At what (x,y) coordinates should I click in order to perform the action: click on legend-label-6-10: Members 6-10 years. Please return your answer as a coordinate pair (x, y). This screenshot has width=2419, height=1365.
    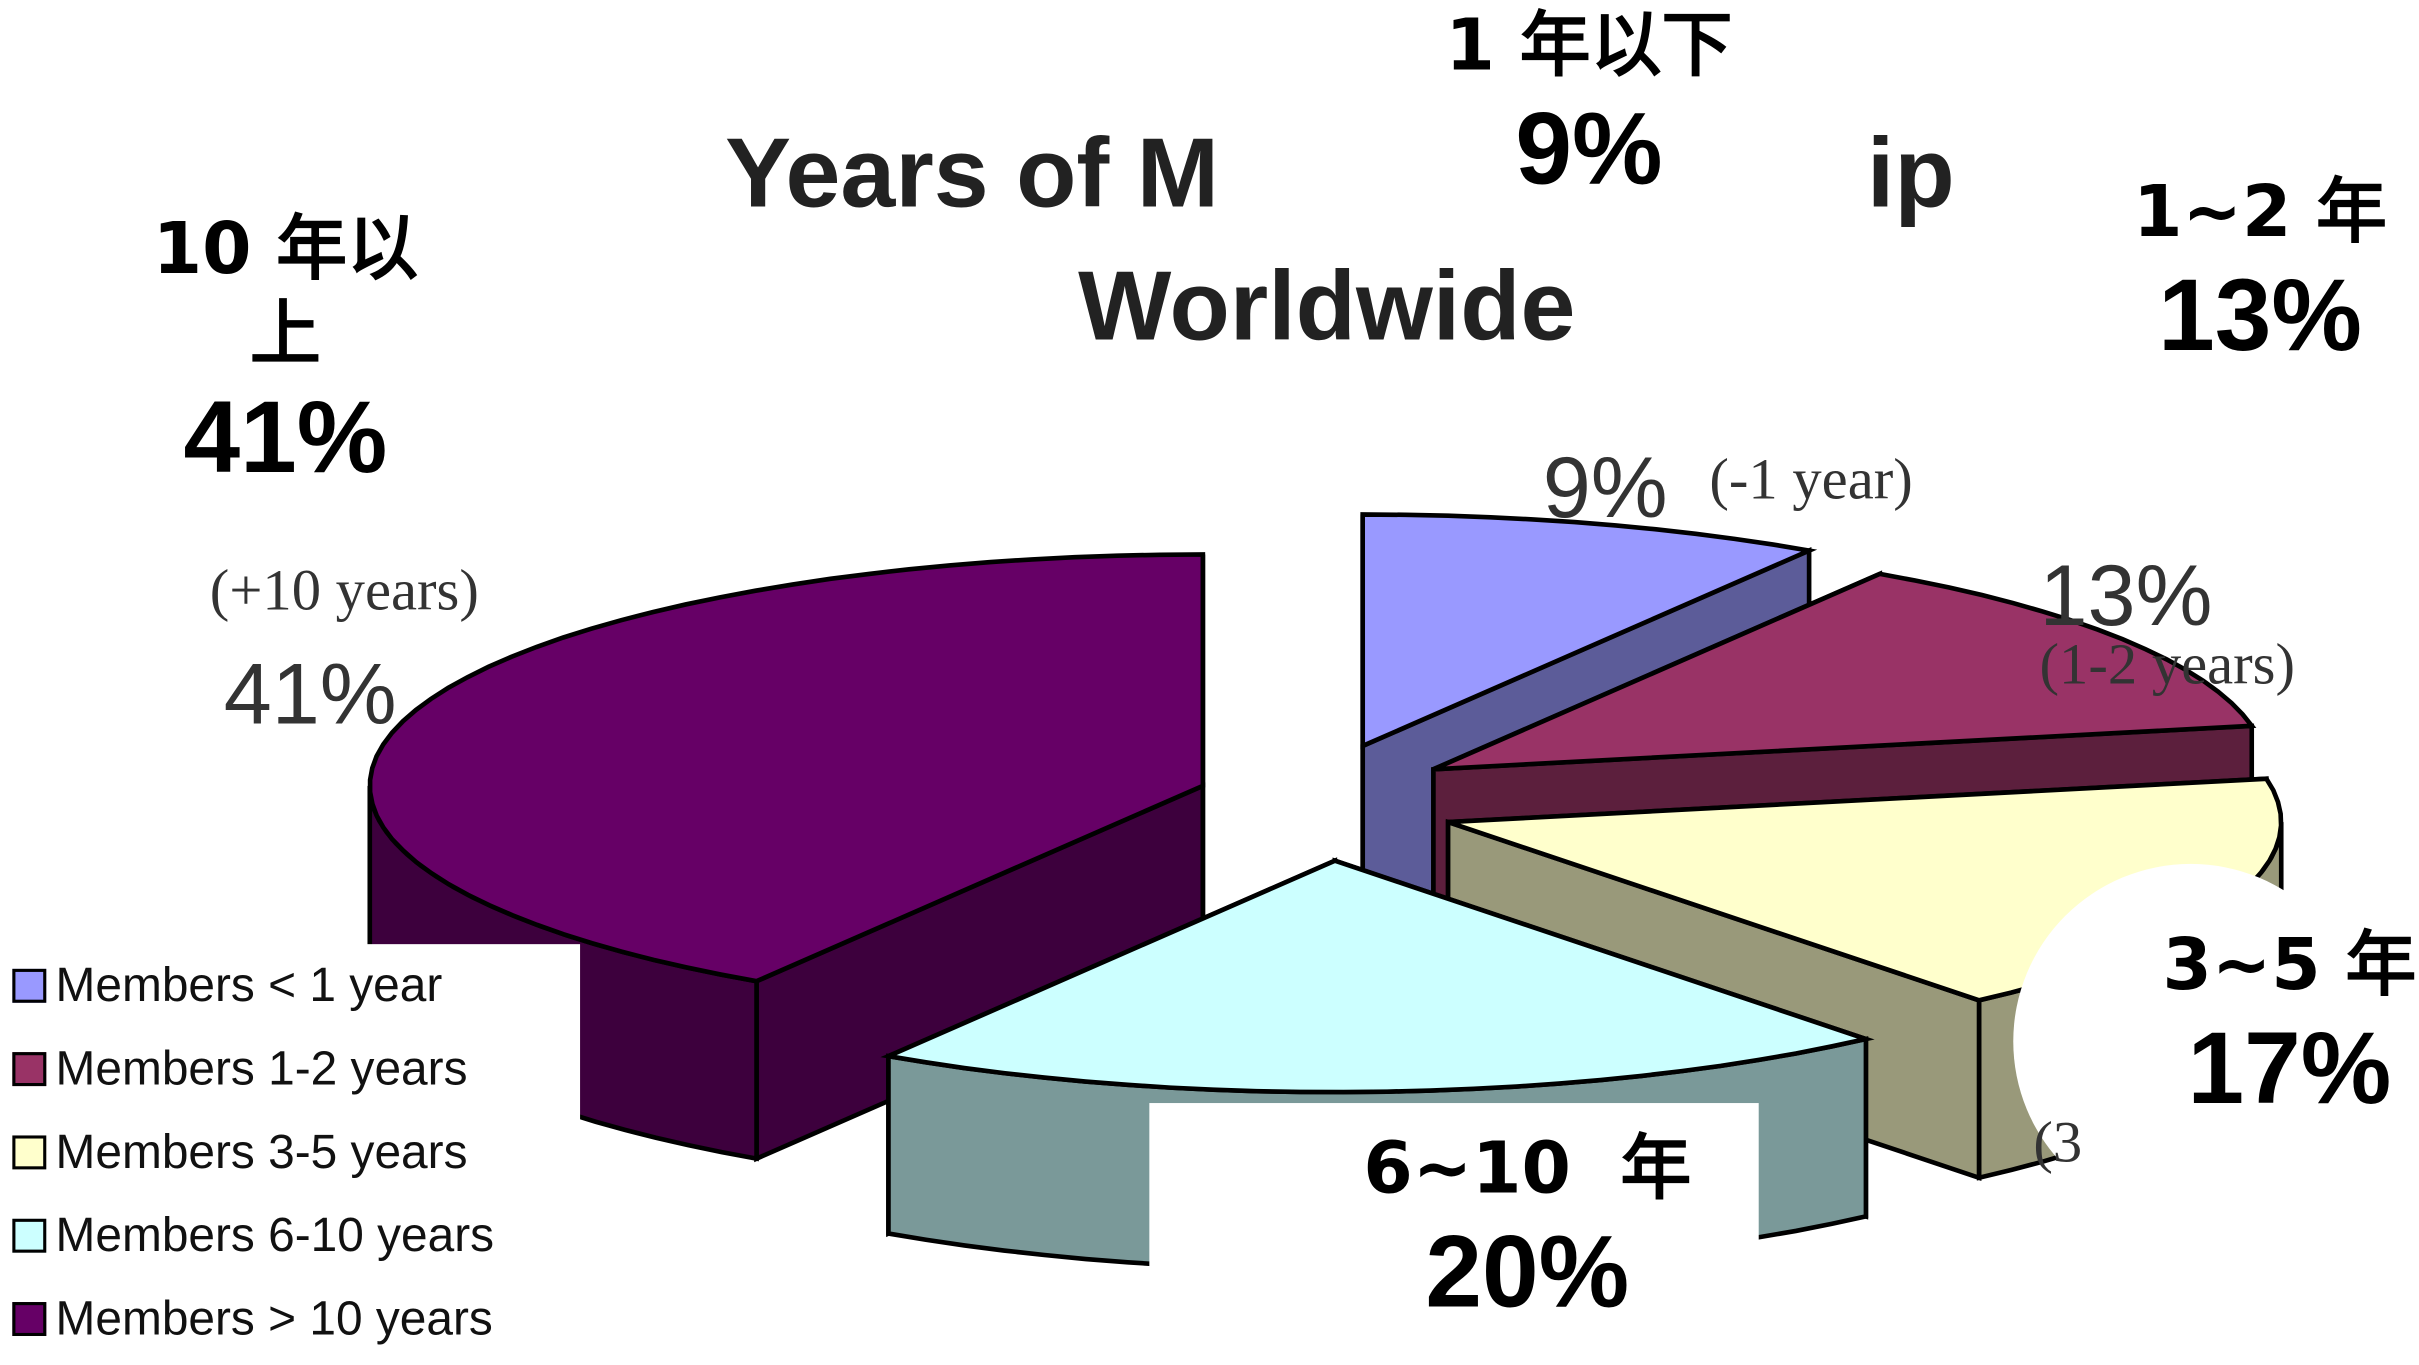
    Looking at the image, I should click on (275, 1234).